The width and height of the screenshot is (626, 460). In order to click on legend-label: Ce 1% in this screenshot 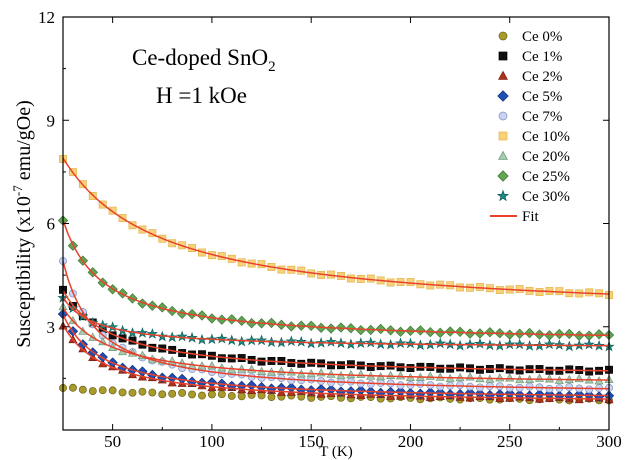, I will do `click(542, 57)`.